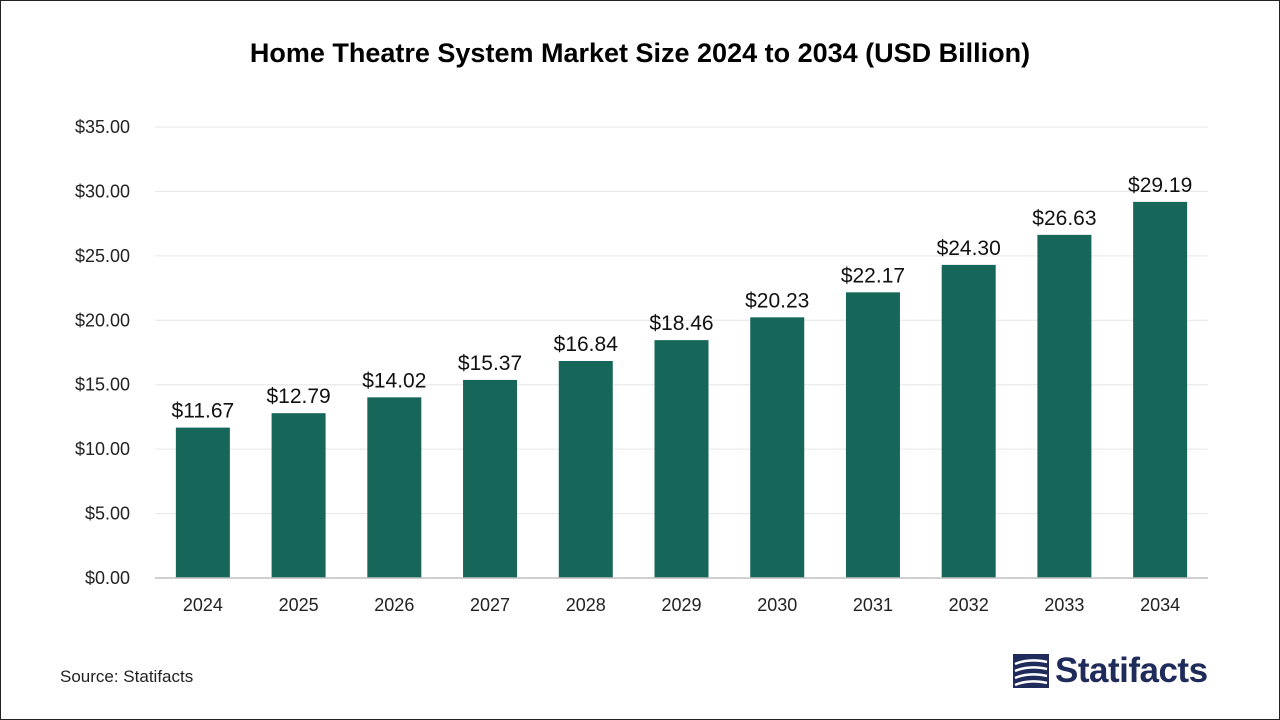  What do you see at coordinates (102, 191) in the screenshot?
I see `y-tick-label: $30.00` at bounding box center [102, 191].